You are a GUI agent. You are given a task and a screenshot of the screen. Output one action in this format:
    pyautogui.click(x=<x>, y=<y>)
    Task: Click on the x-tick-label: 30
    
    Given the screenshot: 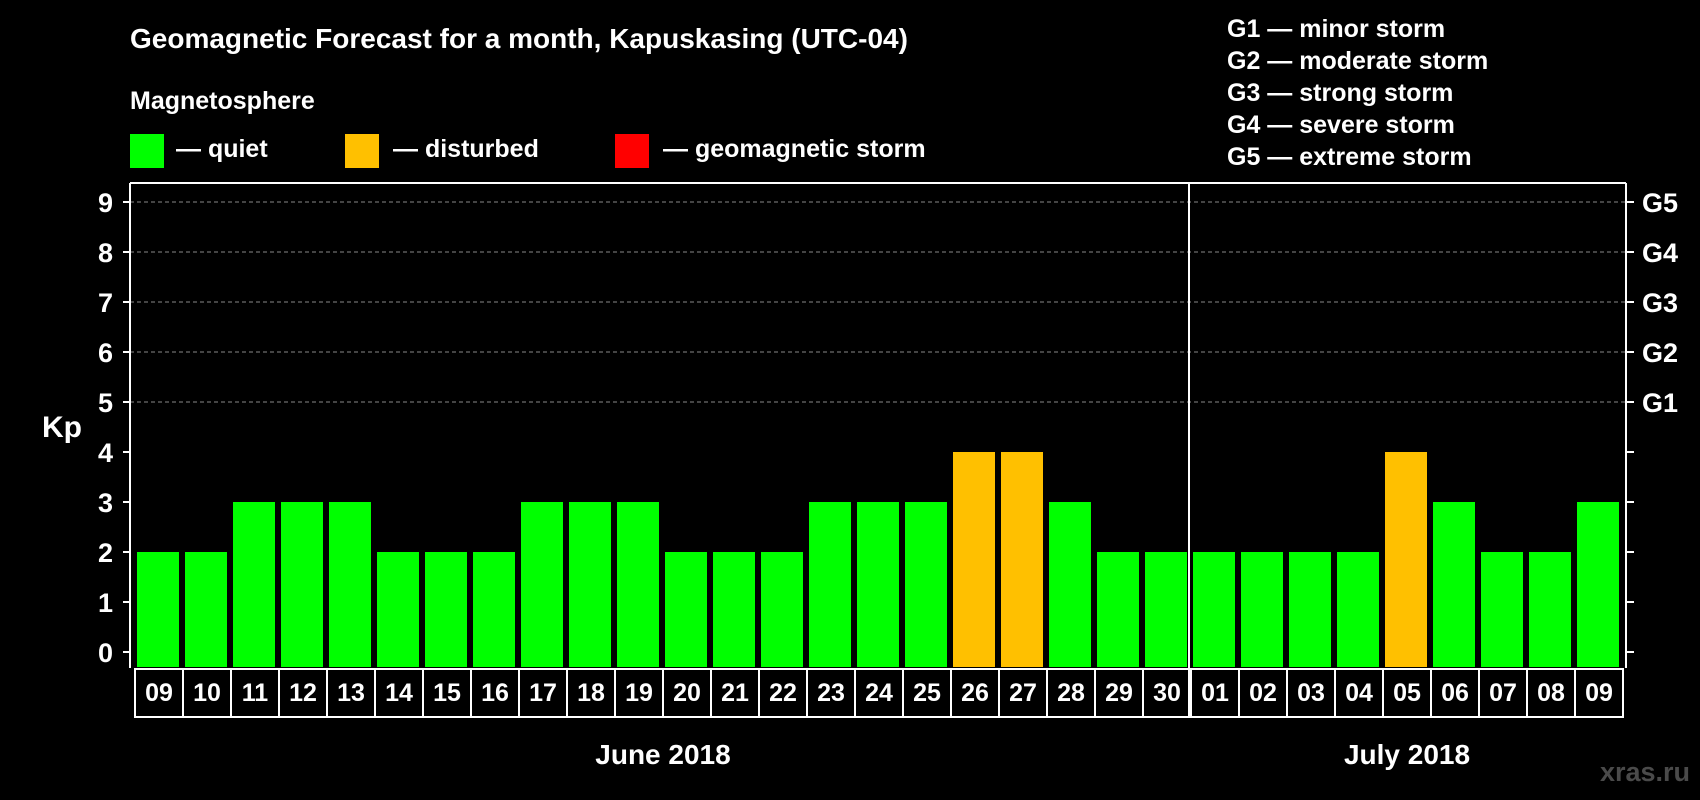 What is the action you would take?
    pyautogui.click(x=1167, y=693)
    